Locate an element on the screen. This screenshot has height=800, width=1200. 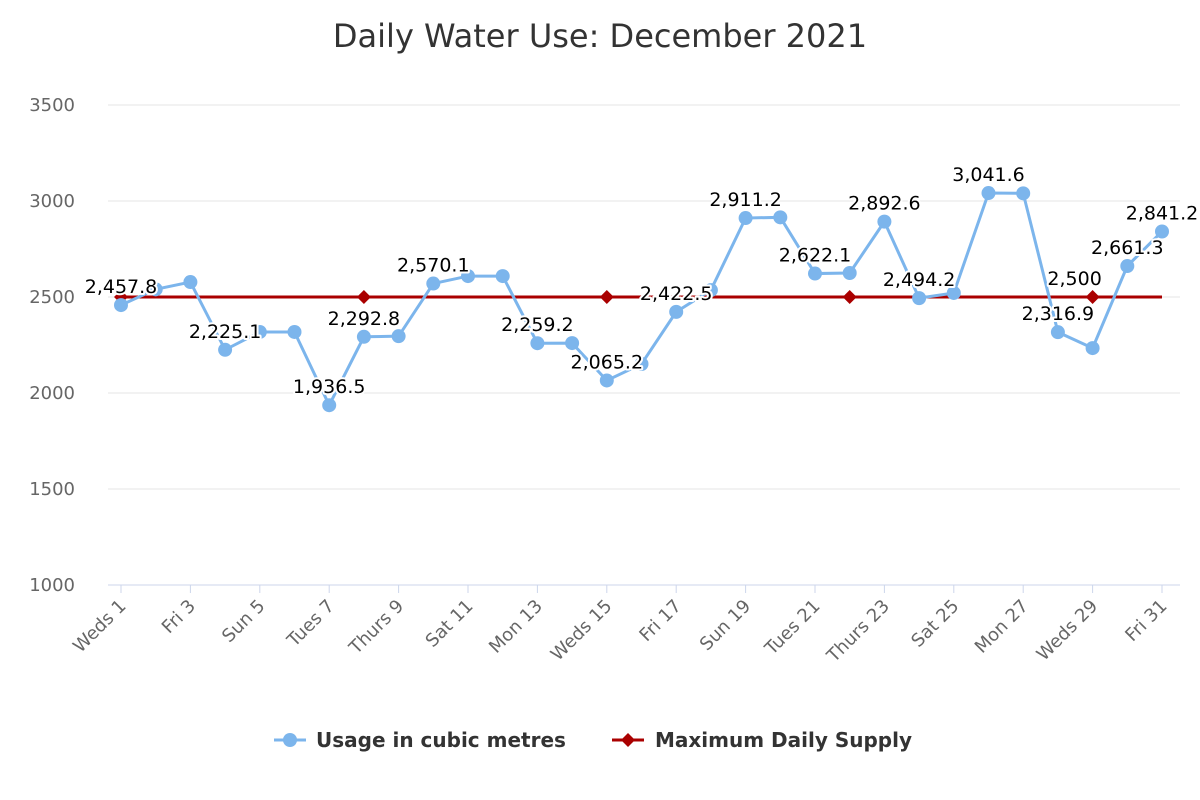
data-label: 2,494.2 is located at coordinates (919, 280).